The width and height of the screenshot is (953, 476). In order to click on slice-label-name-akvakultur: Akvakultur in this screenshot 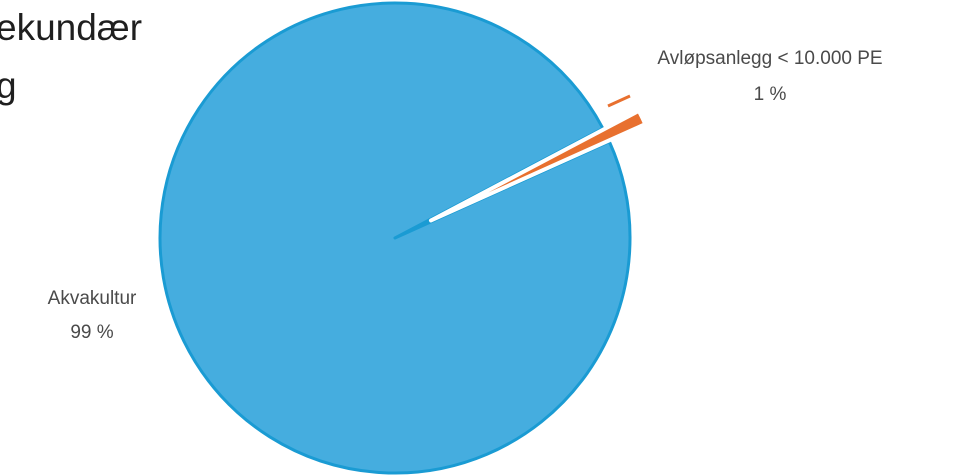, I will do `click(92, 298)`.